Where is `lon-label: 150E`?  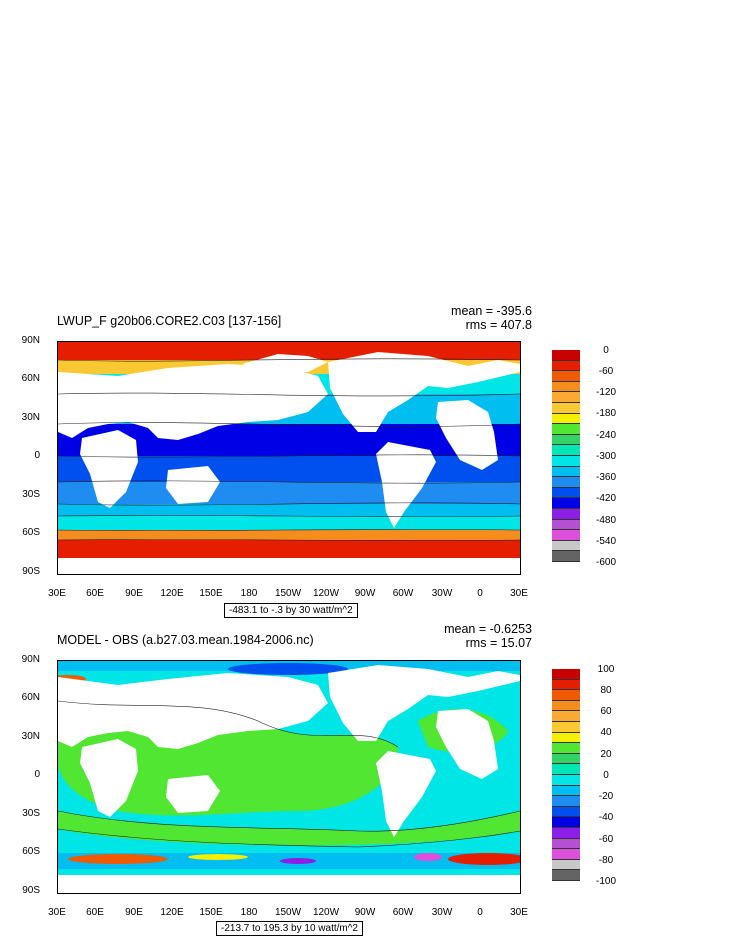 lon-label: 150E is located at coordinates (211, 593).